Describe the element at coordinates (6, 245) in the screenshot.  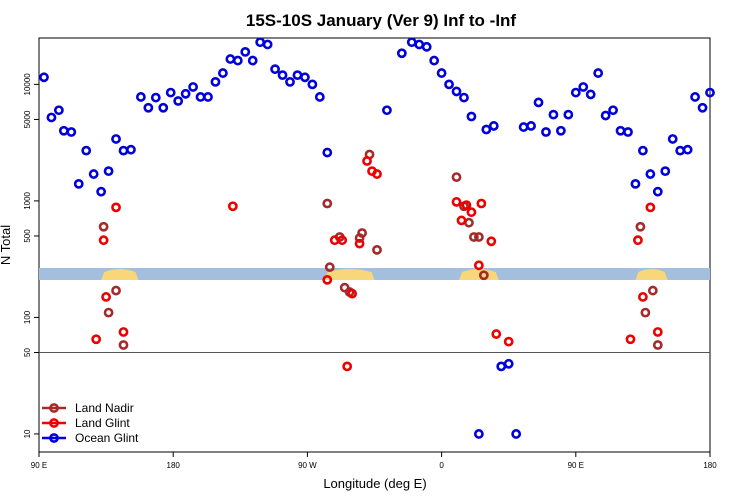
I see `y-axis-label: N Total` at that location.